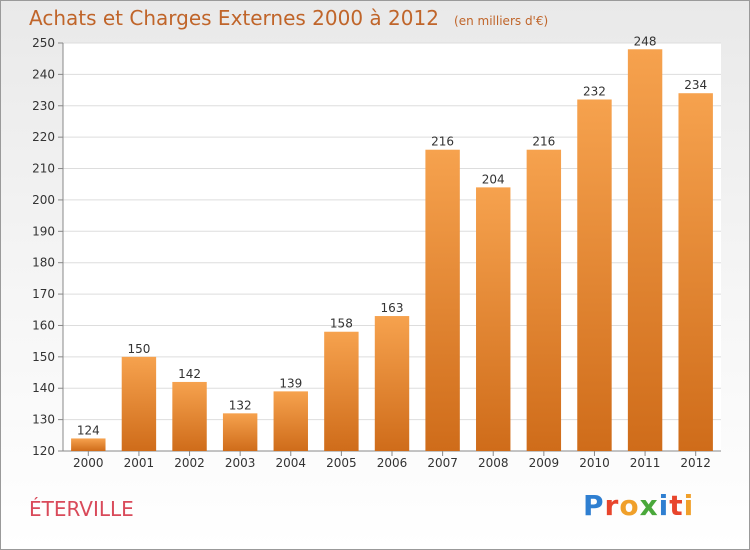 This screenshot has height=550, width=750. What do you see at coordinates (43, 74) in the screenshot?
I see `y-tick-label: 240` at bounding box center [43, 74].